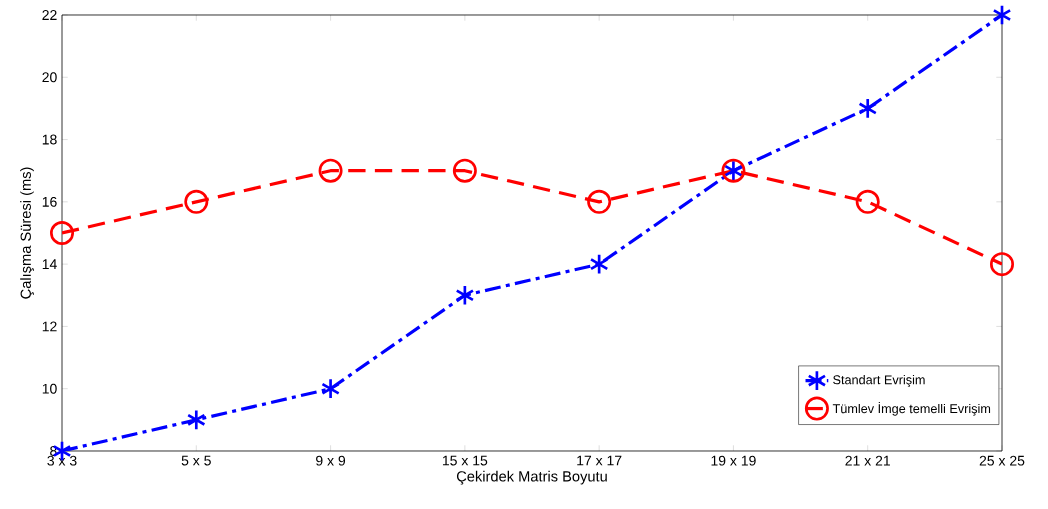  What do you see at coordinates (62, 460) in the screenshot?
I see `x-tick-label: 3 x 3` at bounding box center [62, 460].